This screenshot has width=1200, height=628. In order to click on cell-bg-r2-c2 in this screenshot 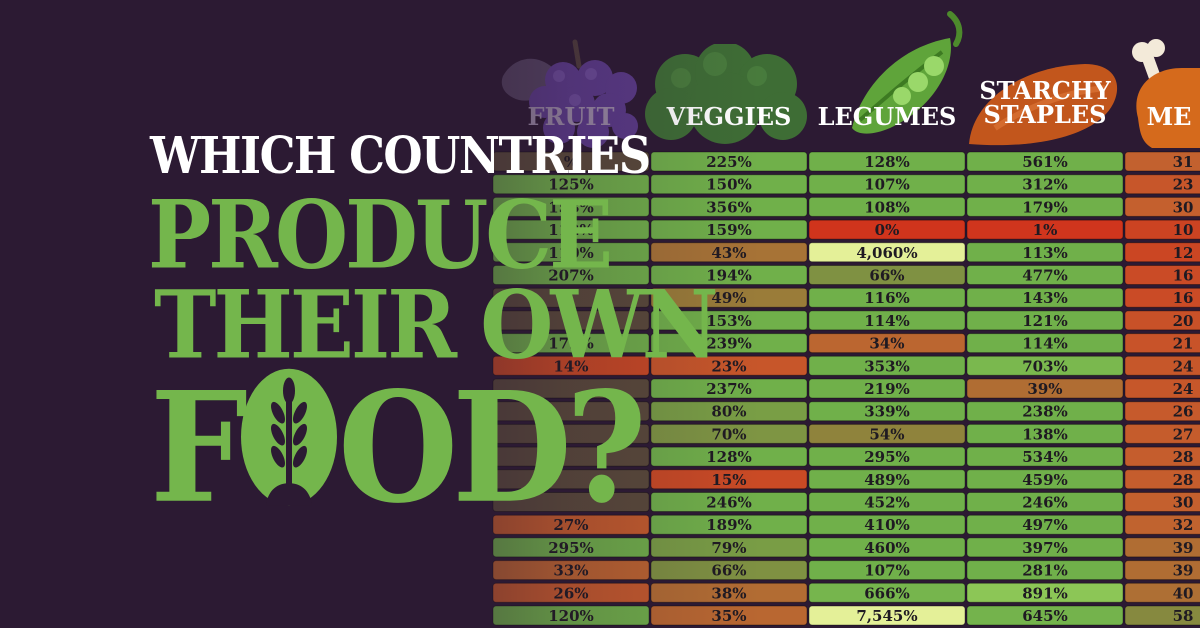, I will do `click(887, 206)`.